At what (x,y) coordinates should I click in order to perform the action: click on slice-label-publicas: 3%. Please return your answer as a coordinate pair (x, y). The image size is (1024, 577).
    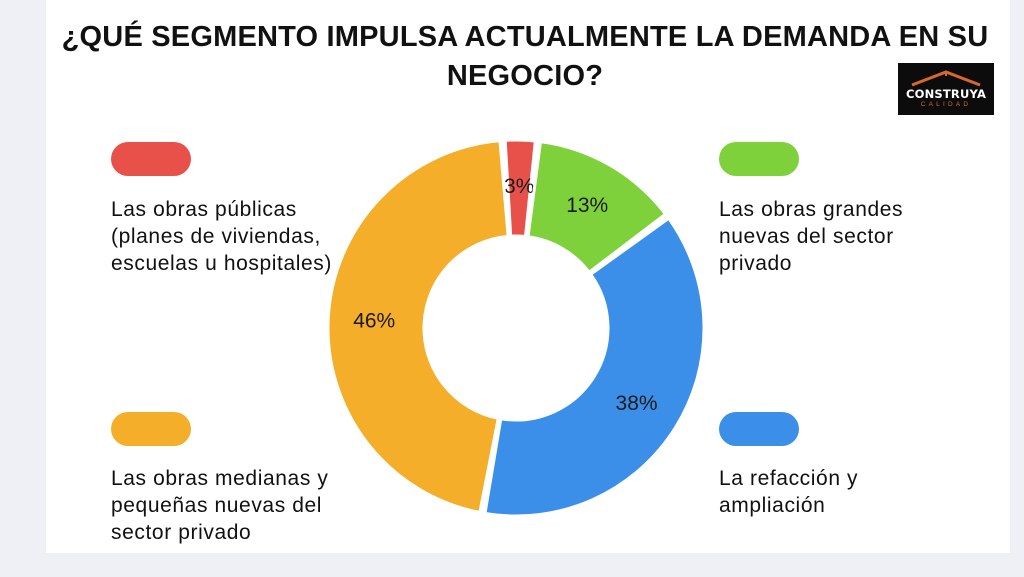
    Looking at the image, I should click on (519, 186).